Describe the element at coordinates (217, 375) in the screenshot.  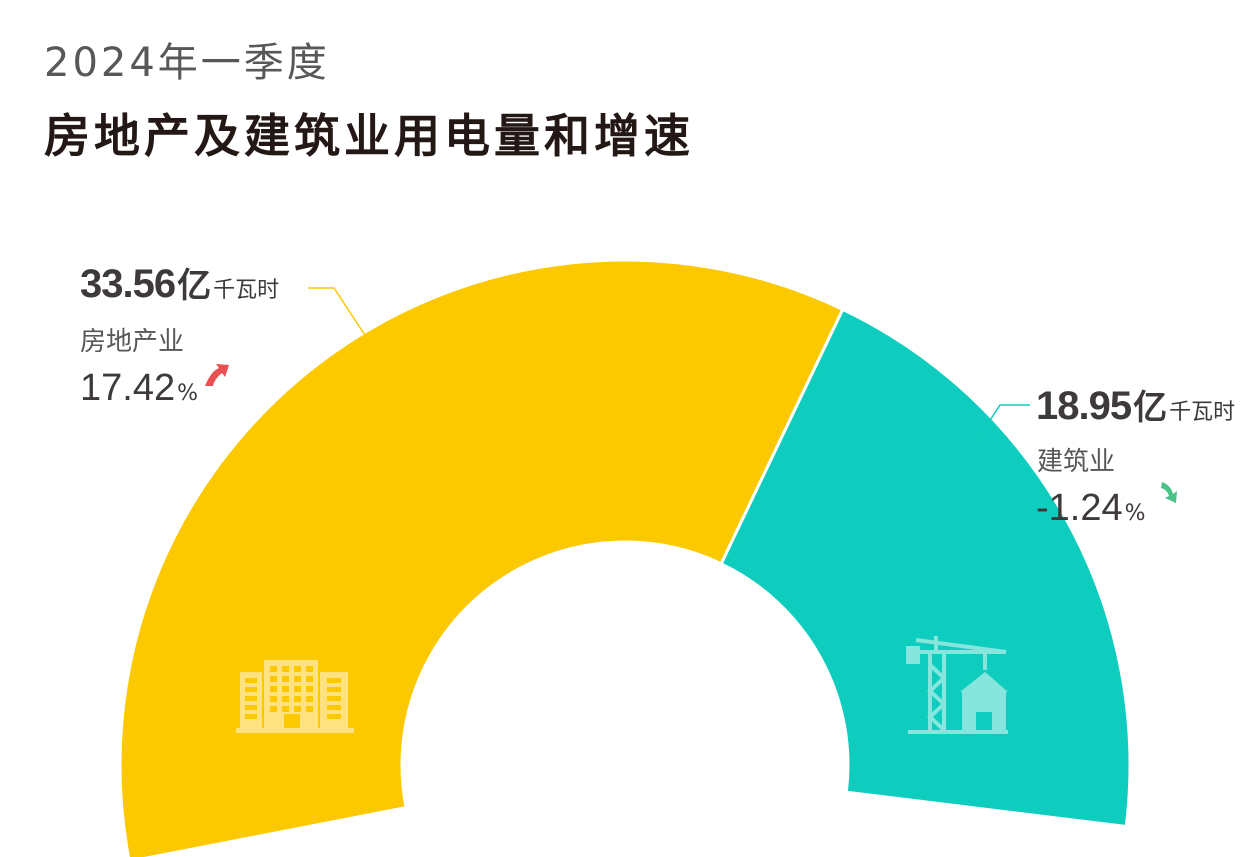
I see `arrow-up-icon` at that location.